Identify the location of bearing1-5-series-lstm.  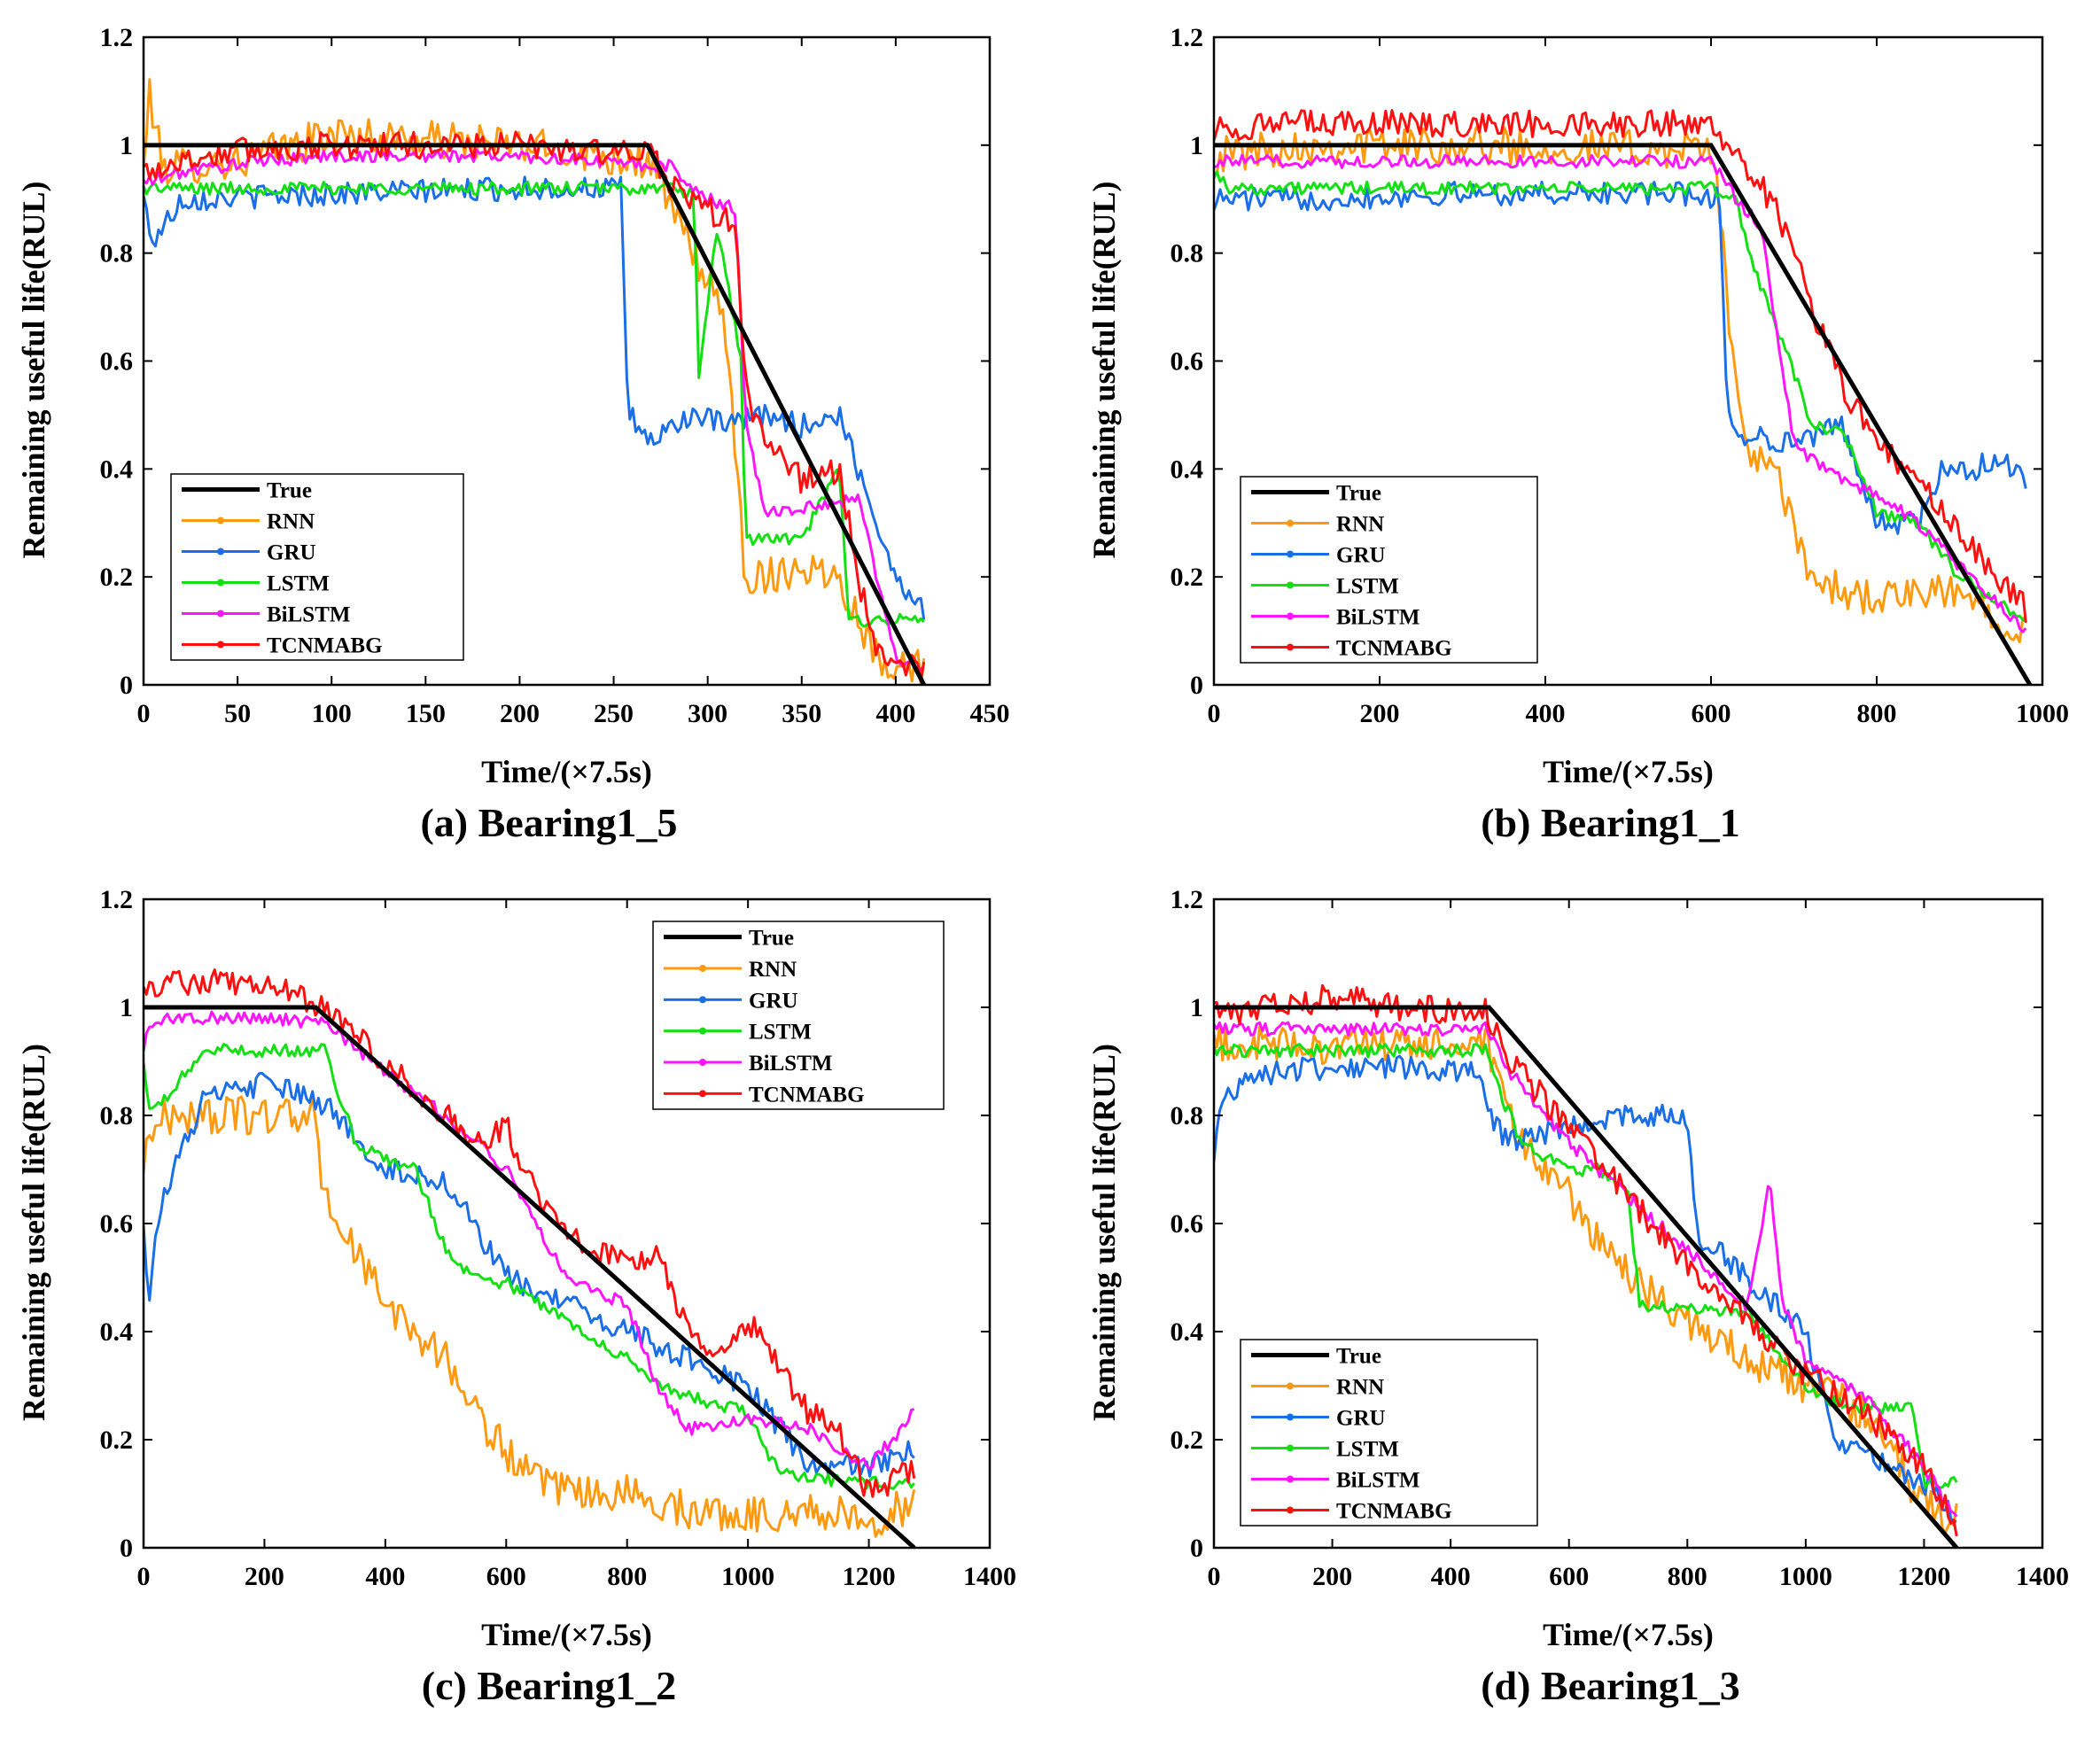
(534, 404).